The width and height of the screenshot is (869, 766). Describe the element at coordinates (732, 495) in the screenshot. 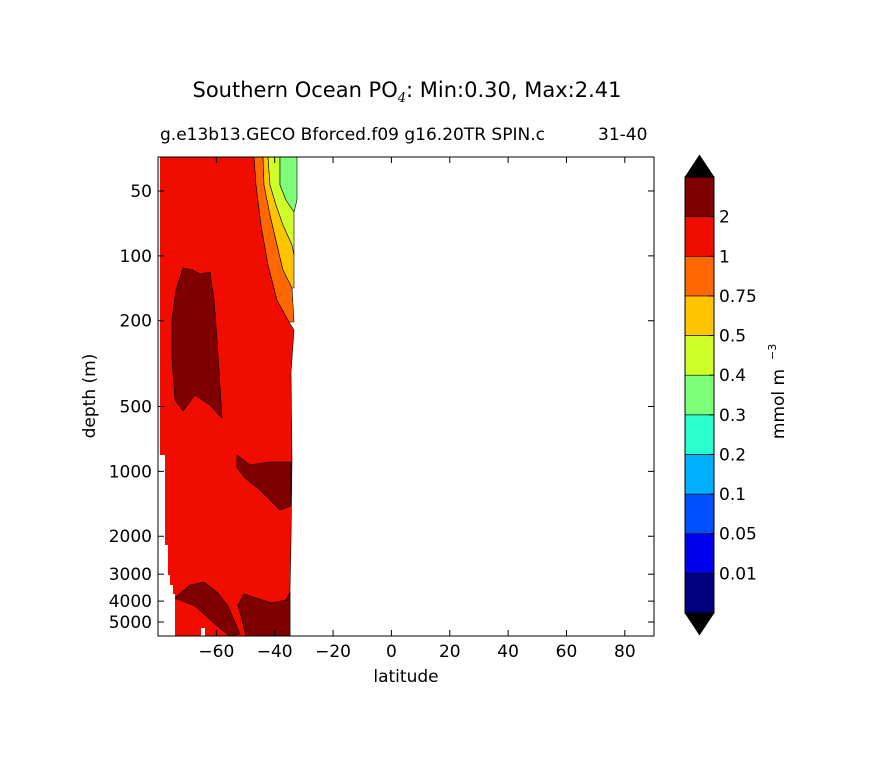

I see `colorbar-tick-label: 0.1` at that location.